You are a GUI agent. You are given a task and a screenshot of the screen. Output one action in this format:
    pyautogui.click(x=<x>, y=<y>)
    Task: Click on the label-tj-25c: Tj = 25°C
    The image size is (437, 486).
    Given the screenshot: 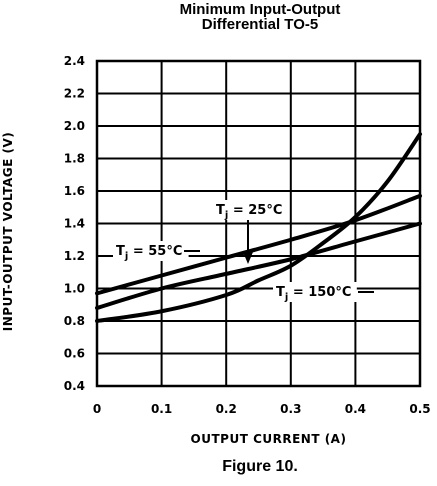 What is the action you would take?
    pyautogui.click(x=249, y=212)
    